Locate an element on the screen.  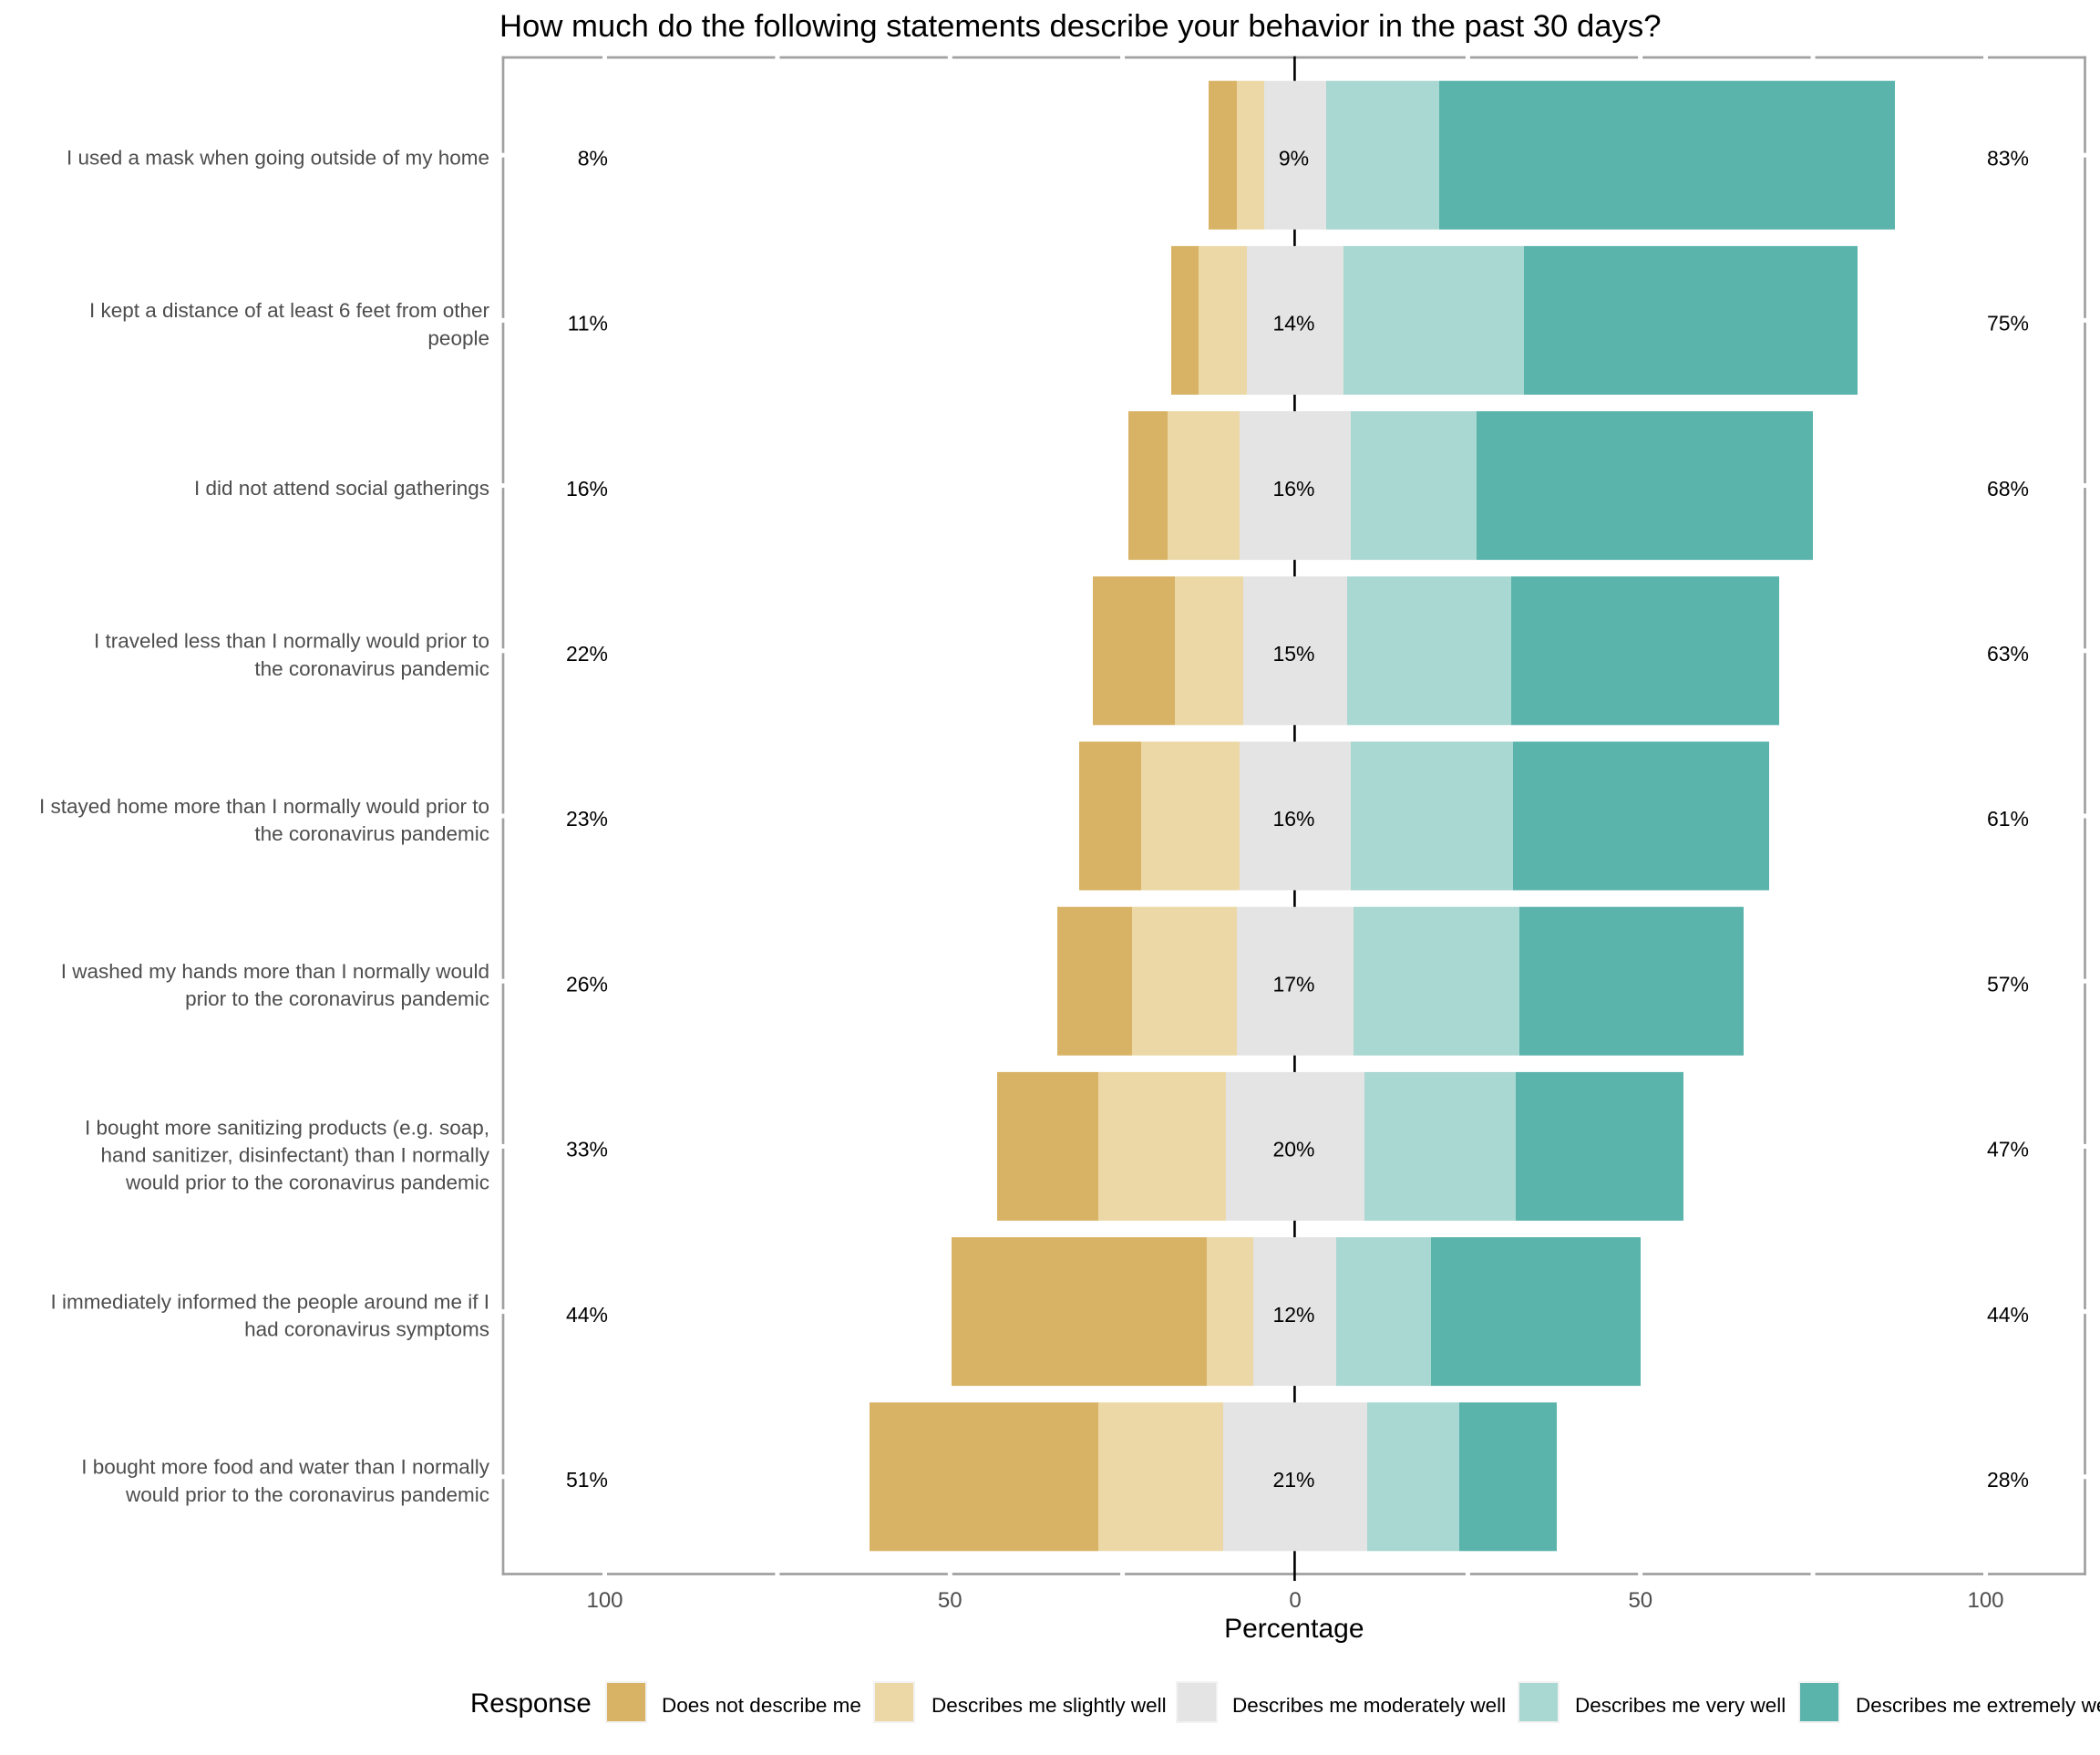
svg-text: 75% is located at coordinates (2008, 324).